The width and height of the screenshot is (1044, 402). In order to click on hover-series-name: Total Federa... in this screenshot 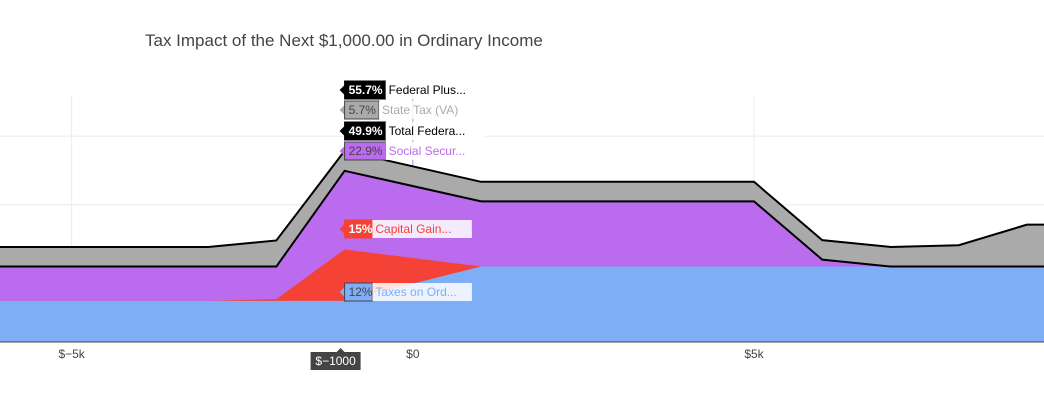, I will do `click(427, 131)`.